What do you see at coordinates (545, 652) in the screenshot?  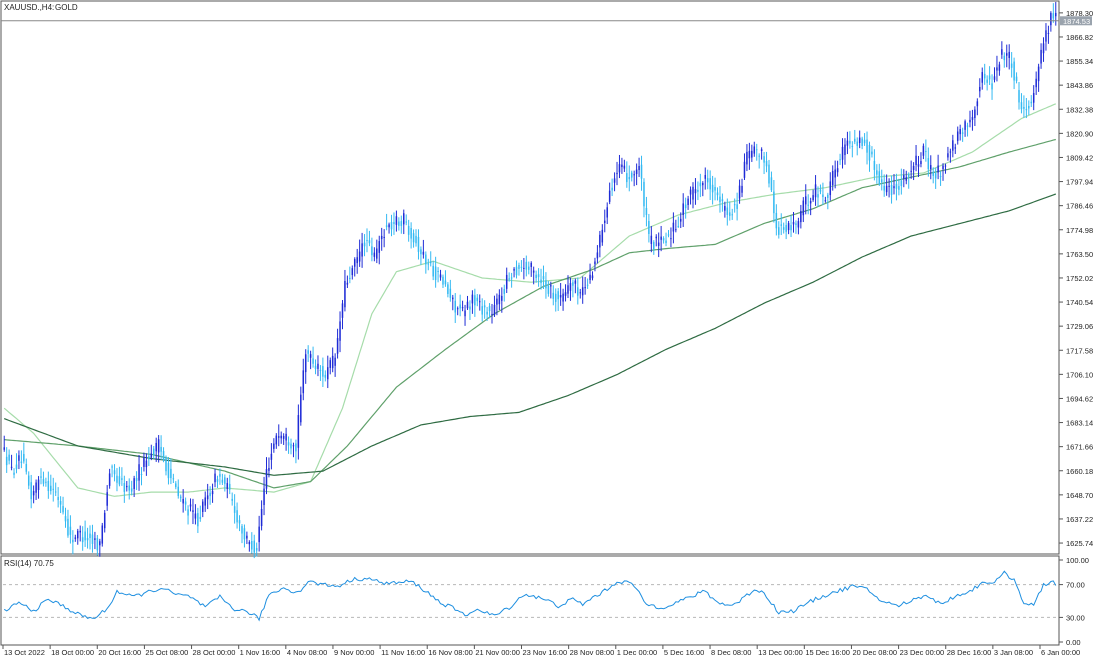 I see `time-tick-label: 23 Nov 16:00` at bounding box center [545, 652].